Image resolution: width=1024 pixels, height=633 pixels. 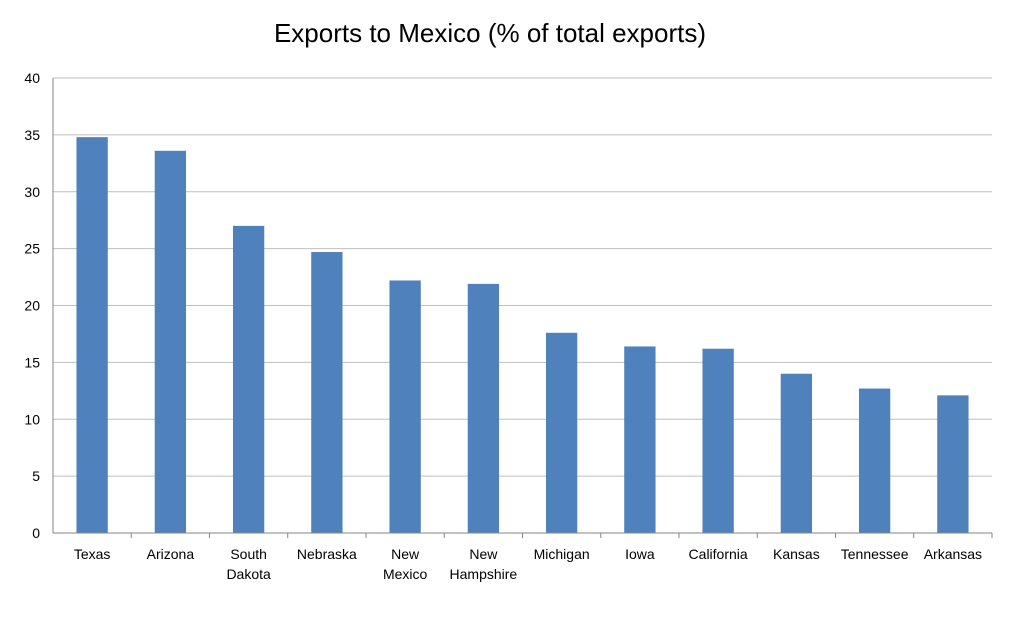 I want to click on x-tick-label: Tennessee, so click(x=875, y=554).